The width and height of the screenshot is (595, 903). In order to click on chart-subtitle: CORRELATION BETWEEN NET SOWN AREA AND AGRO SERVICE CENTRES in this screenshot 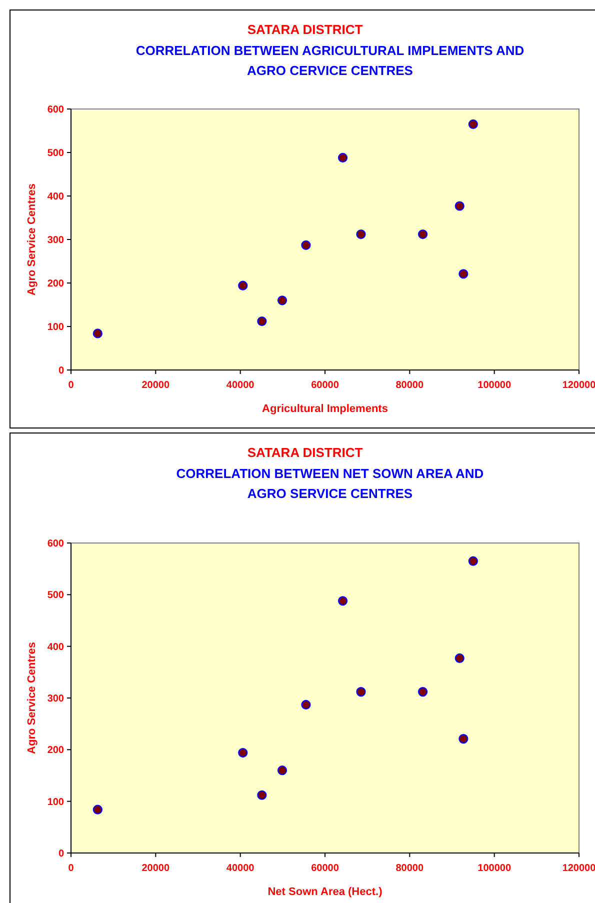, I will do `click(330, 483)`.